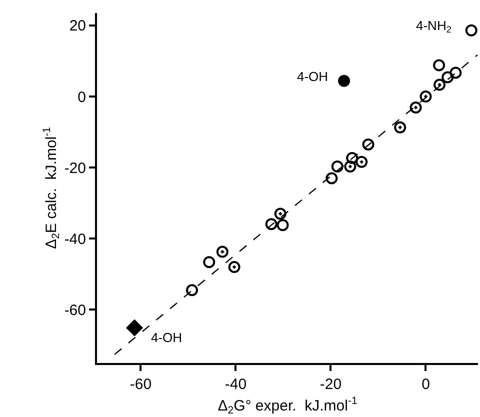 Image resolution: width=480 pixels, height=417 pixels. Describe the element at coordinates (75, 239) in the screenshot. I see `y-tick-label: -40` at that location.